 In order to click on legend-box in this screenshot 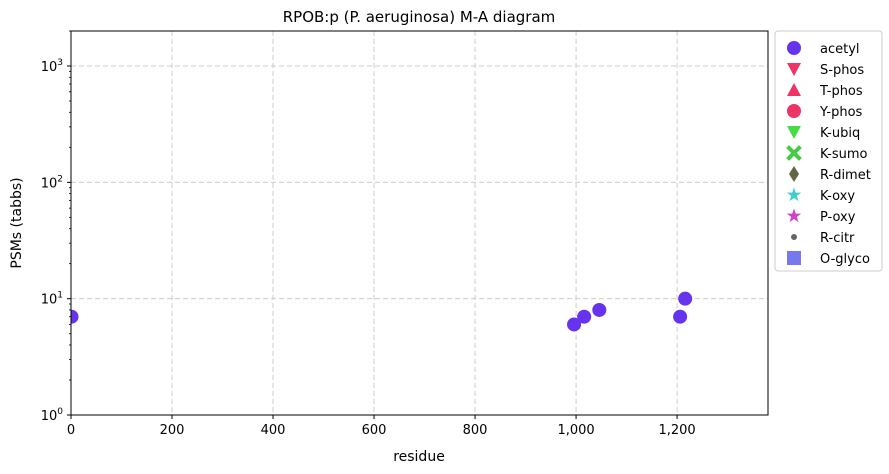, I will do `click(828, 151)`.